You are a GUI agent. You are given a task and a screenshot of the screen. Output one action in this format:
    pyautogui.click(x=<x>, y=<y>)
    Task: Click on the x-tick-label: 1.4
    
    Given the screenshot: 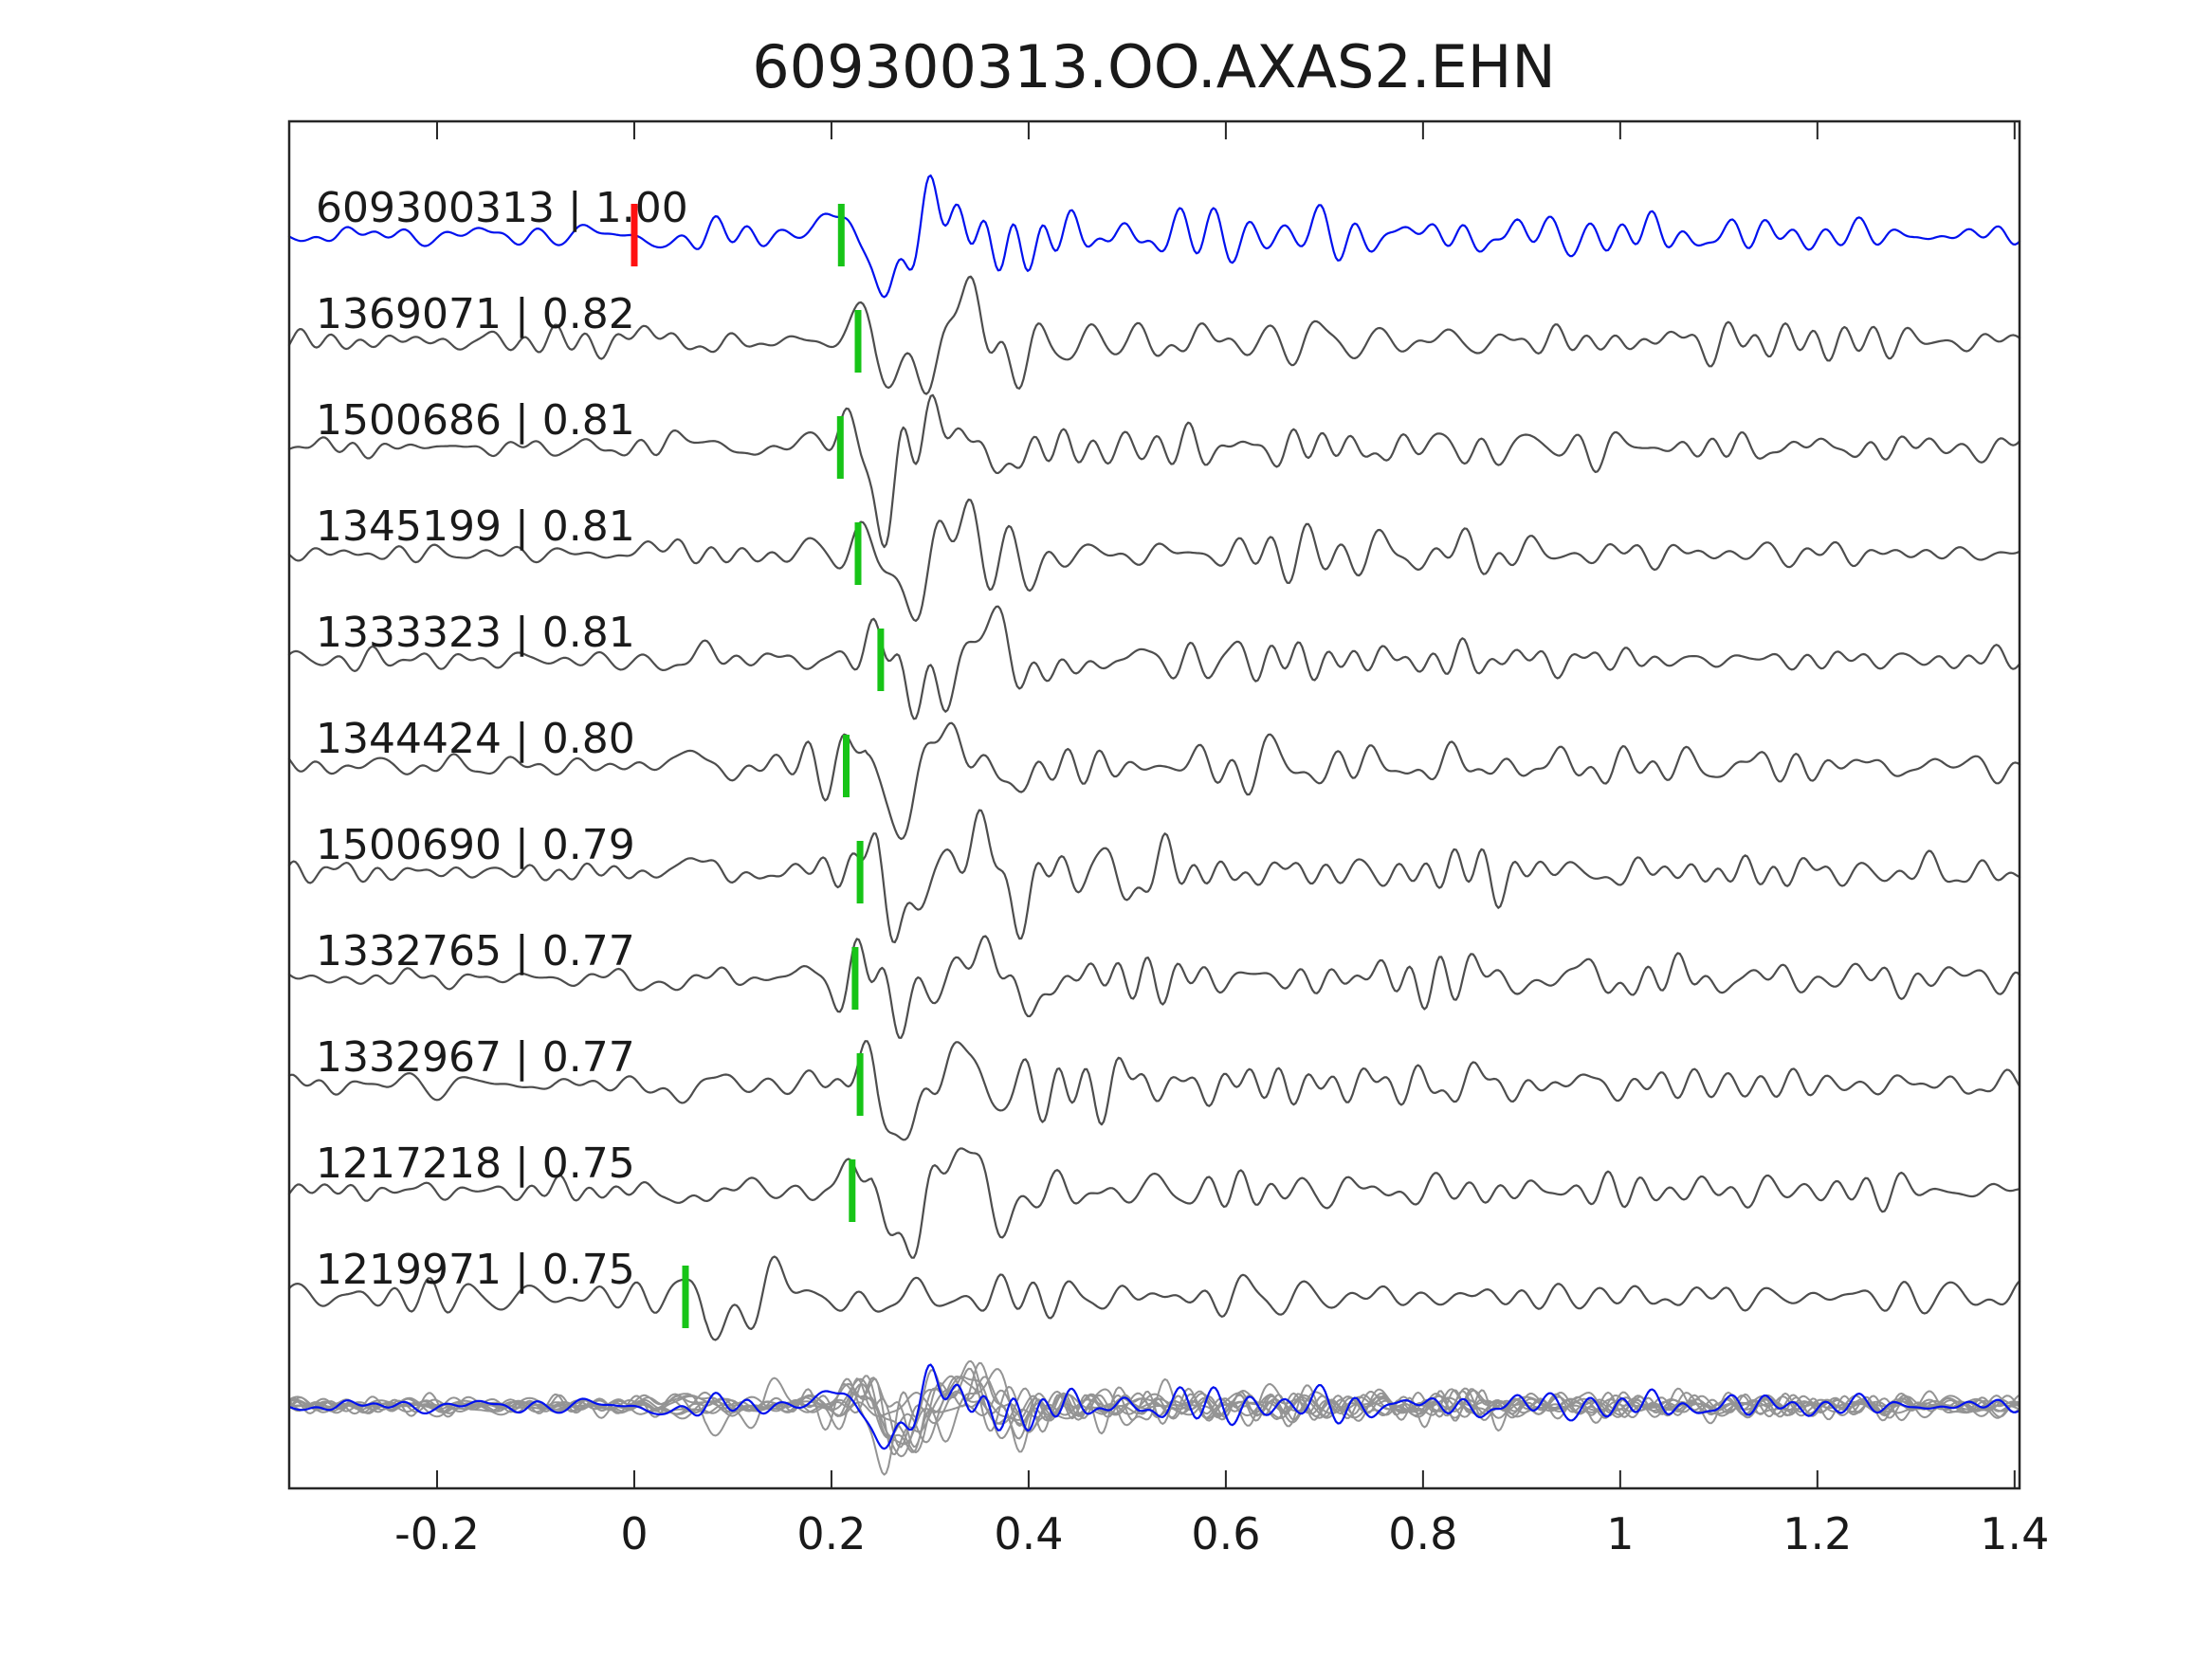 What is the action you would take?
    pyautogui.click(x=2014, y=1533)
    